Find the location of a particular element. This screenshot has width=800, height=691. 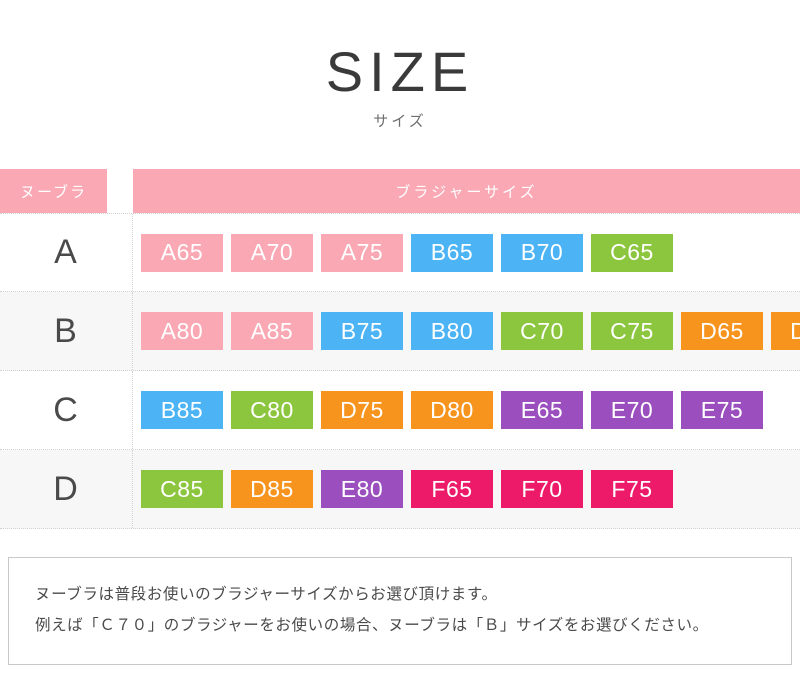

table-header-row: ヌーブラ ブラジャーサイズ is located at coordinates (400, 191).